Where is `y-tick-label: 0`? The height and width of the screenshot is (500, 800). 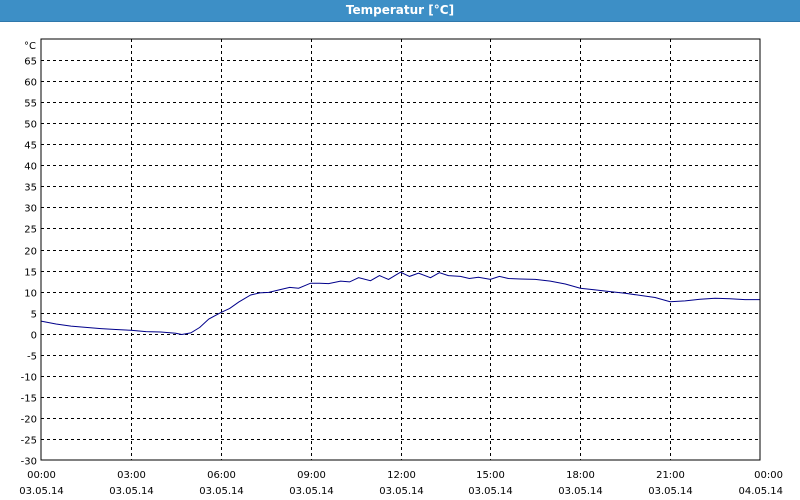
y-tick-label: 0 is located at coordinates (34, 336).